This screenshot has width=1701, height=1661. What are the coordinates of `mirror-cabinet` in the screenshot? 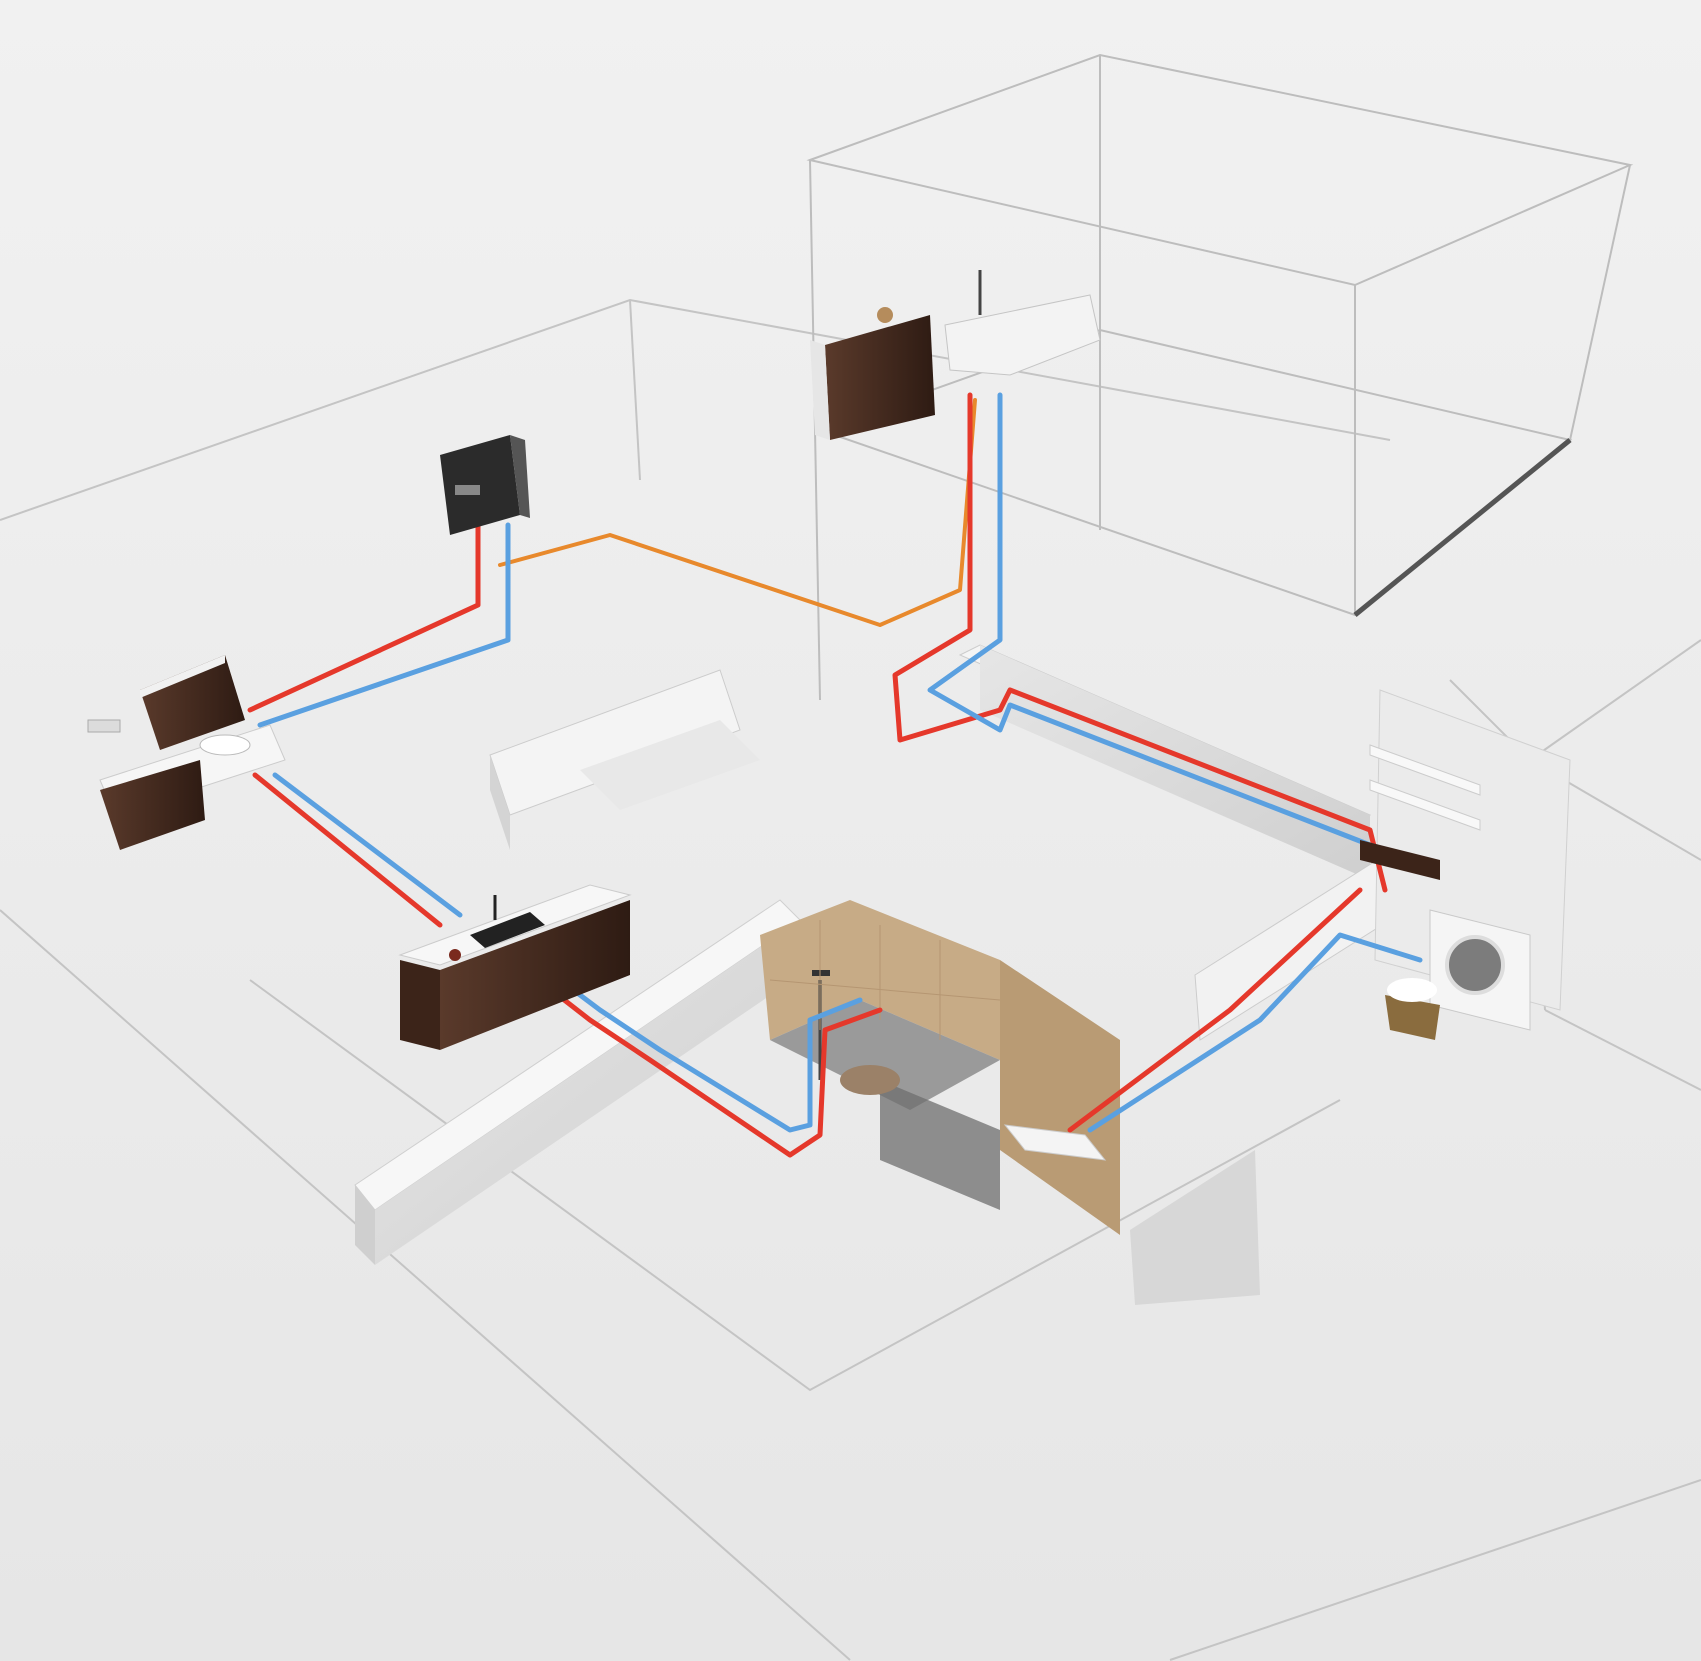 It's located at (192, 702).